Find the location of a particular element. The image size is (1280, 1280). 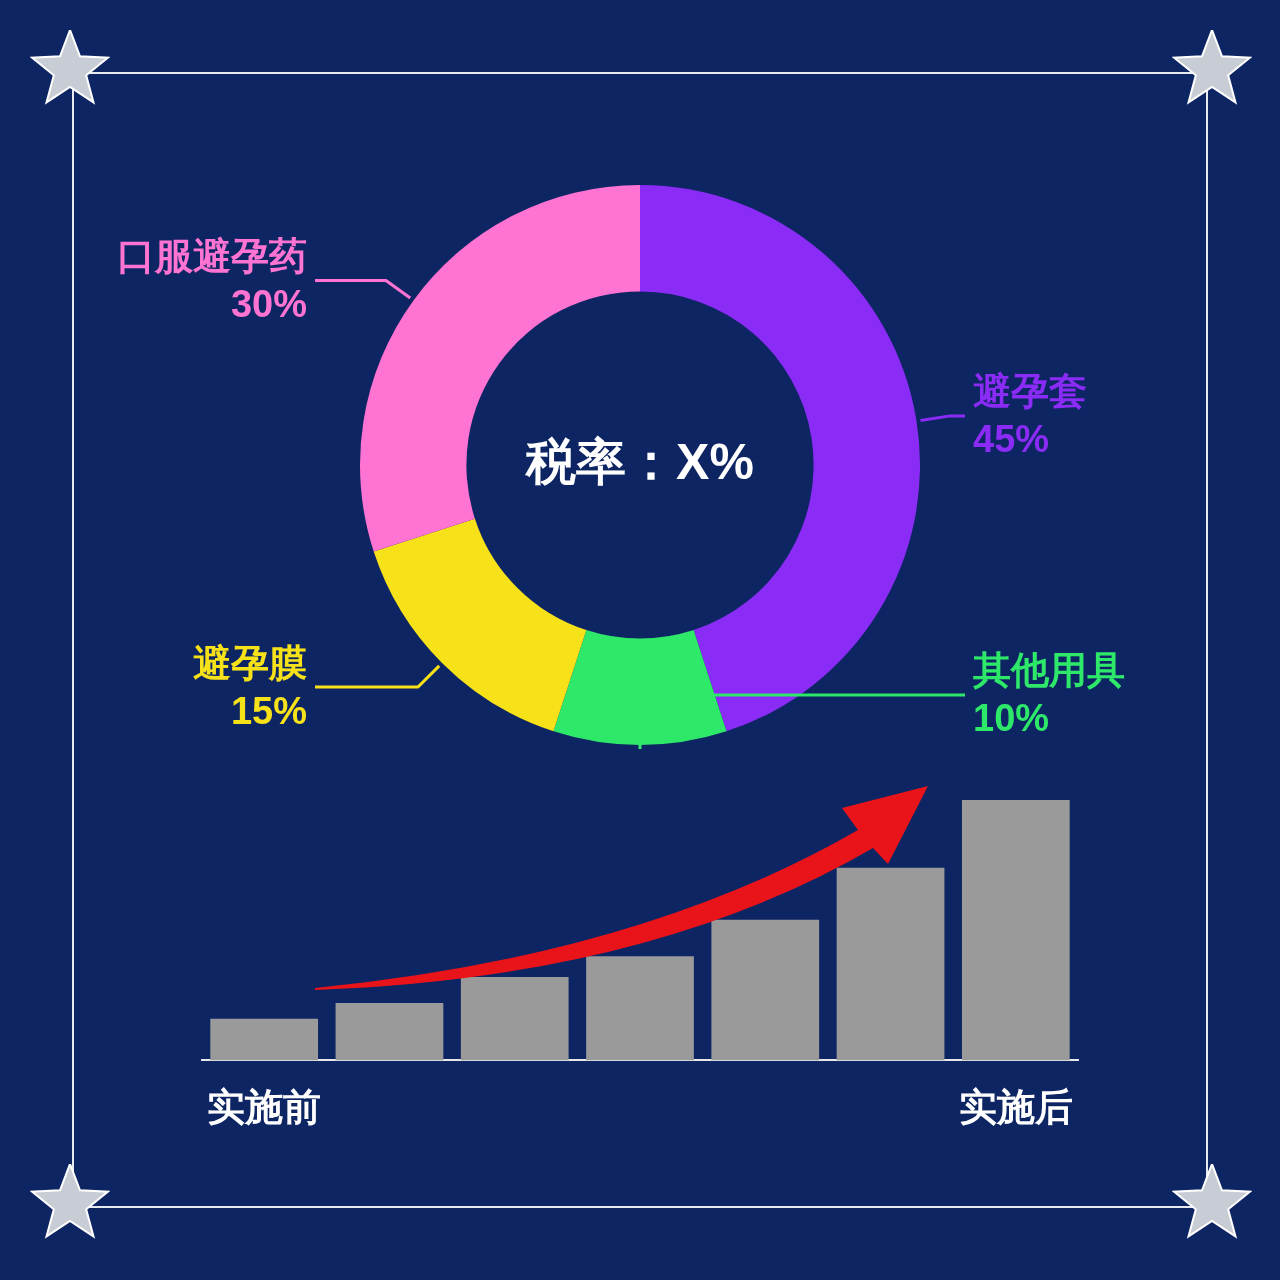

x-tick-label: 实施前 is located at coordinates (264, 1106).